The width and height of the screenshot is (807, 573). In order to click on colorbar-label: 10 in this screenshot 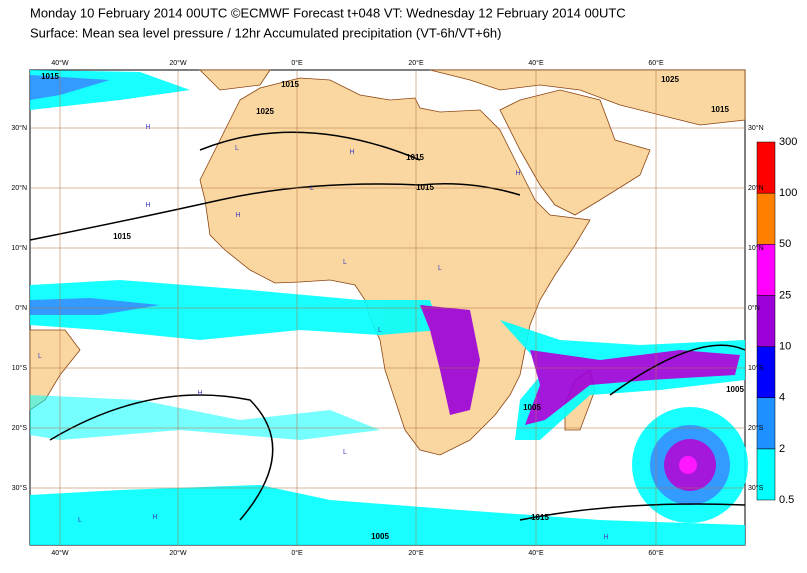, I will do `click(785, 346)`.